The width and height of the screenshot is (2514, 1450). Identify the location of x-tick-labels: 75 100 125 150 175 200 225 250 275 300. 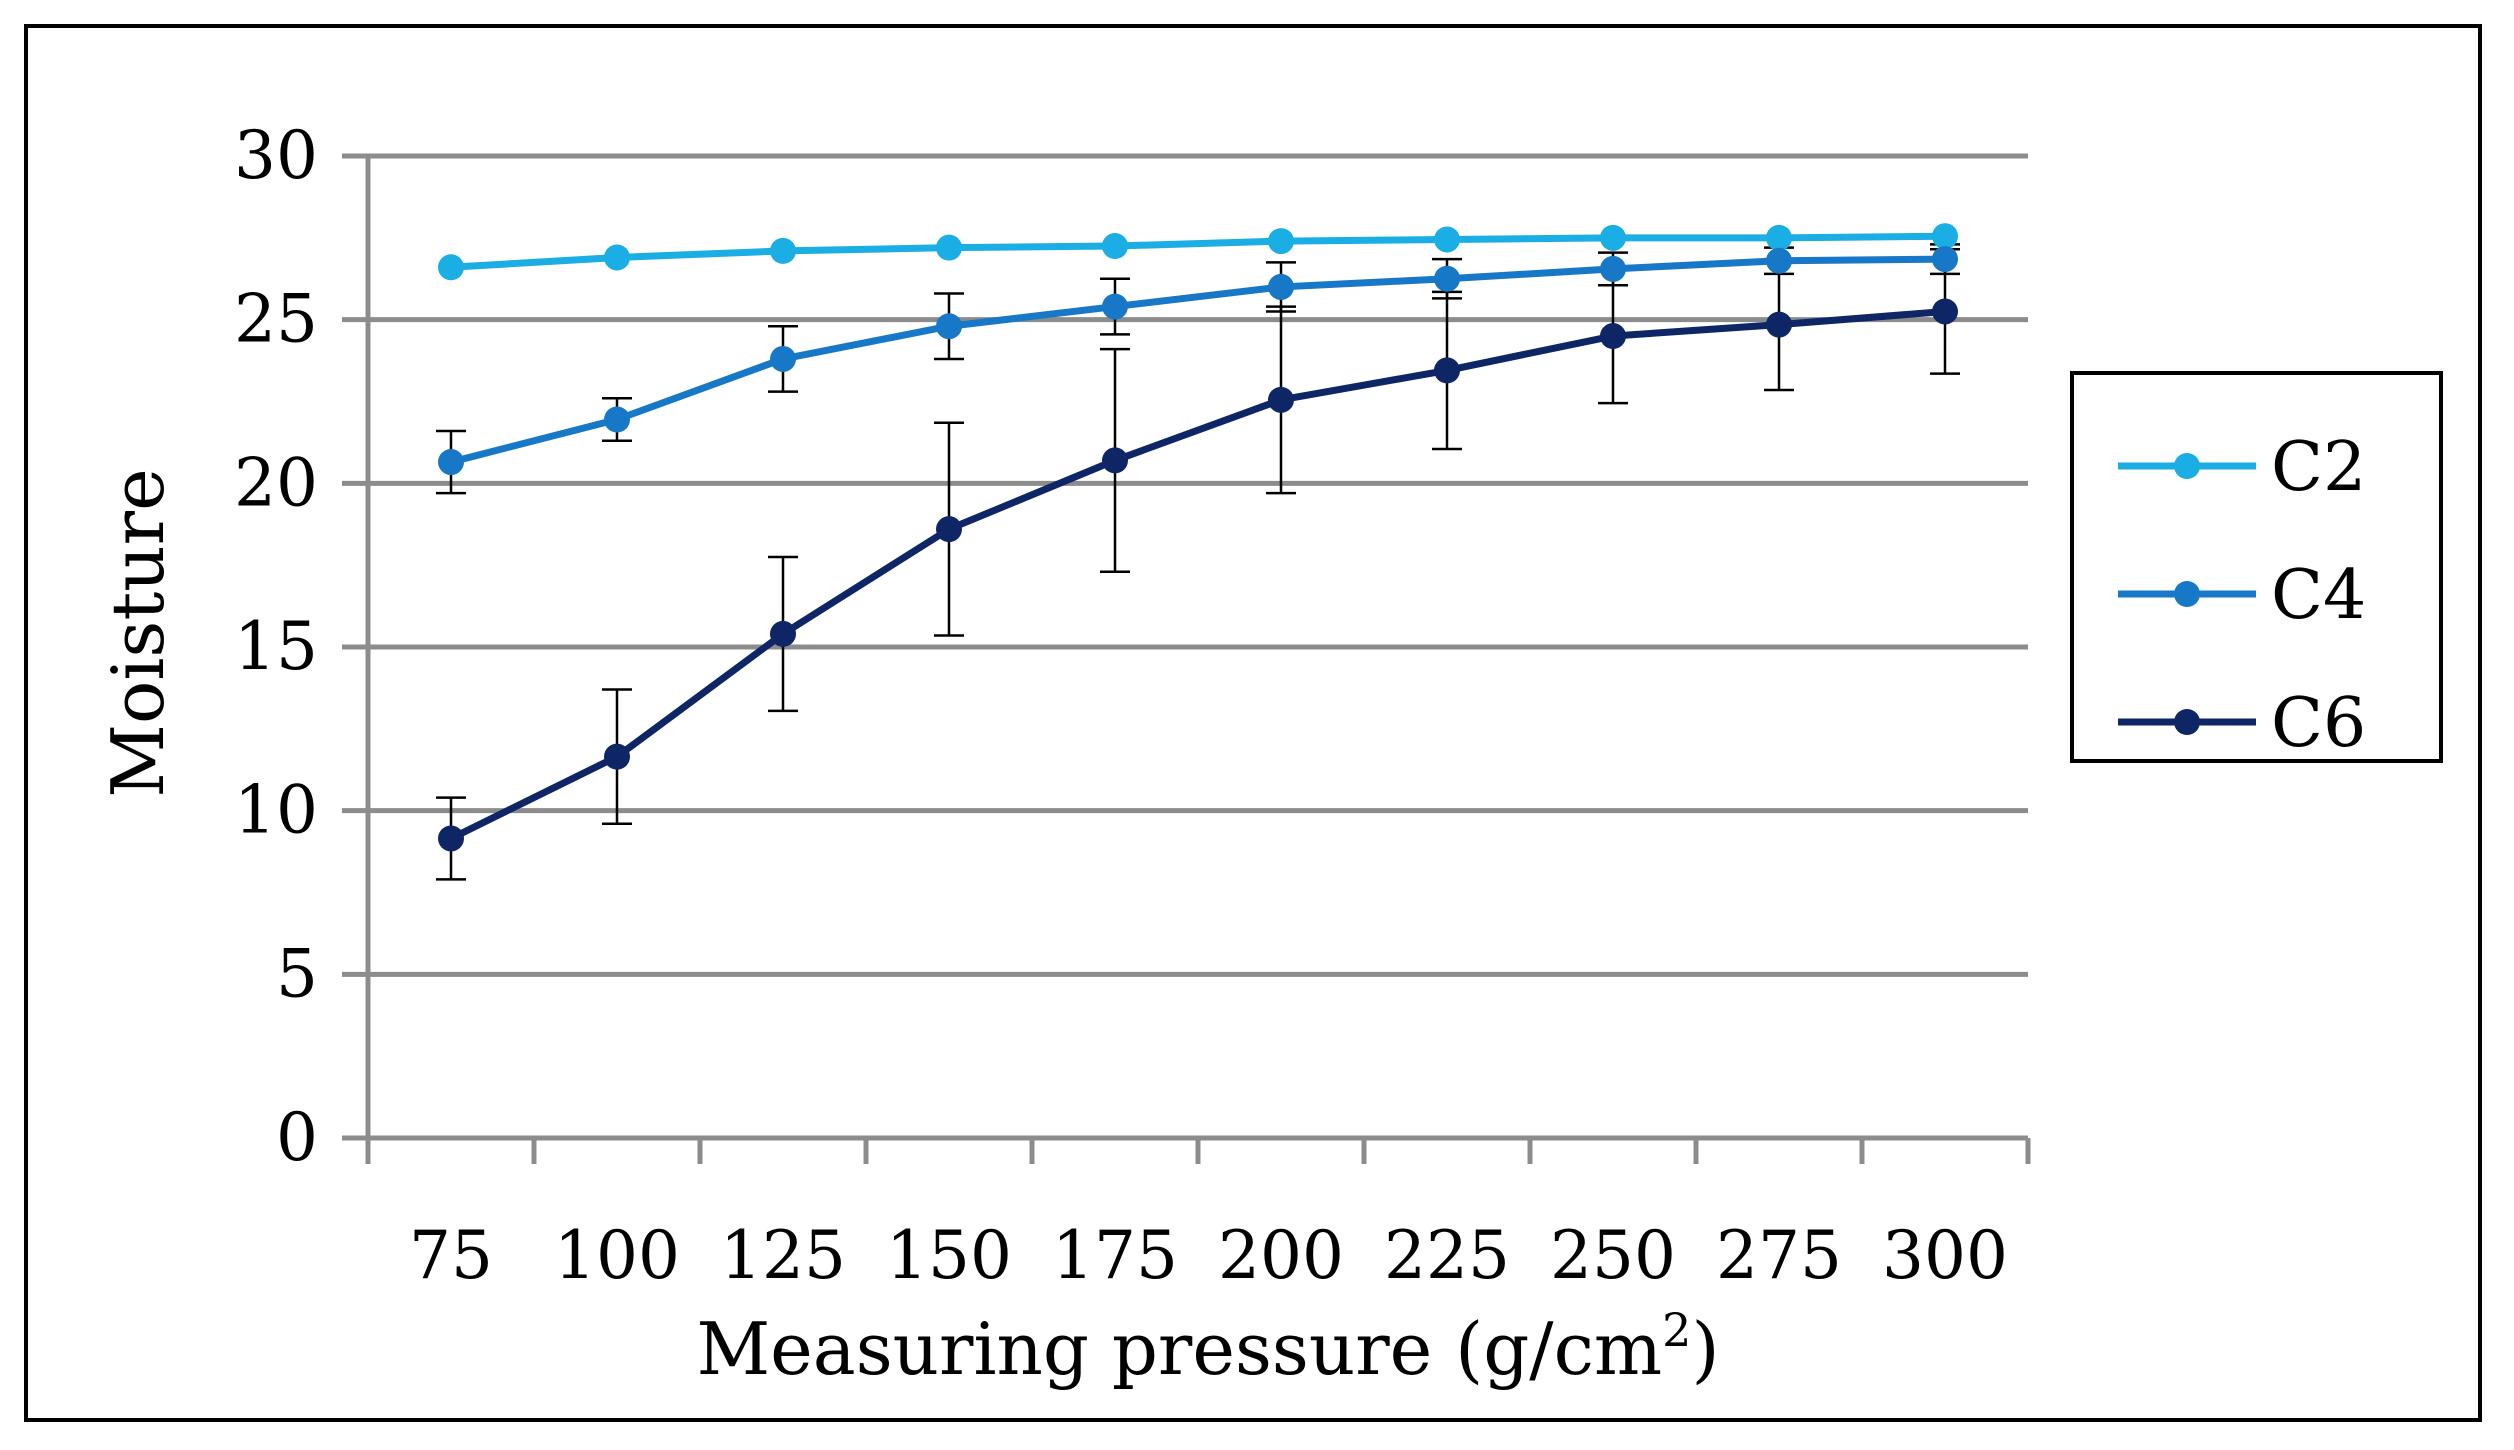
(1208, 1255).